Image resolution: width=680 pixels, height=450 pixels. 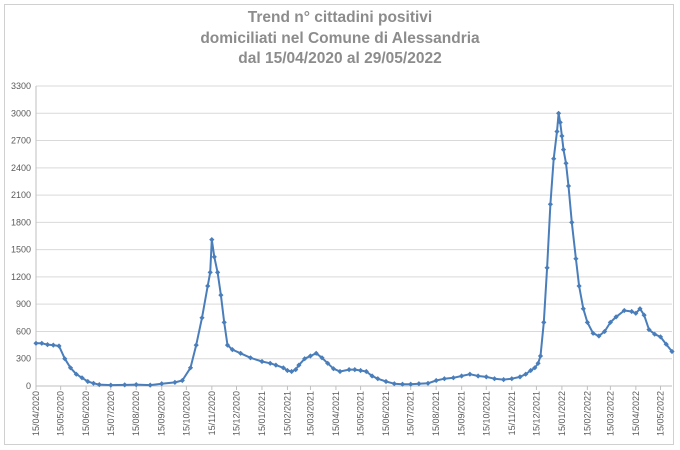 I want to click on y-tick-label: 2700, so click(x=21, y=141).